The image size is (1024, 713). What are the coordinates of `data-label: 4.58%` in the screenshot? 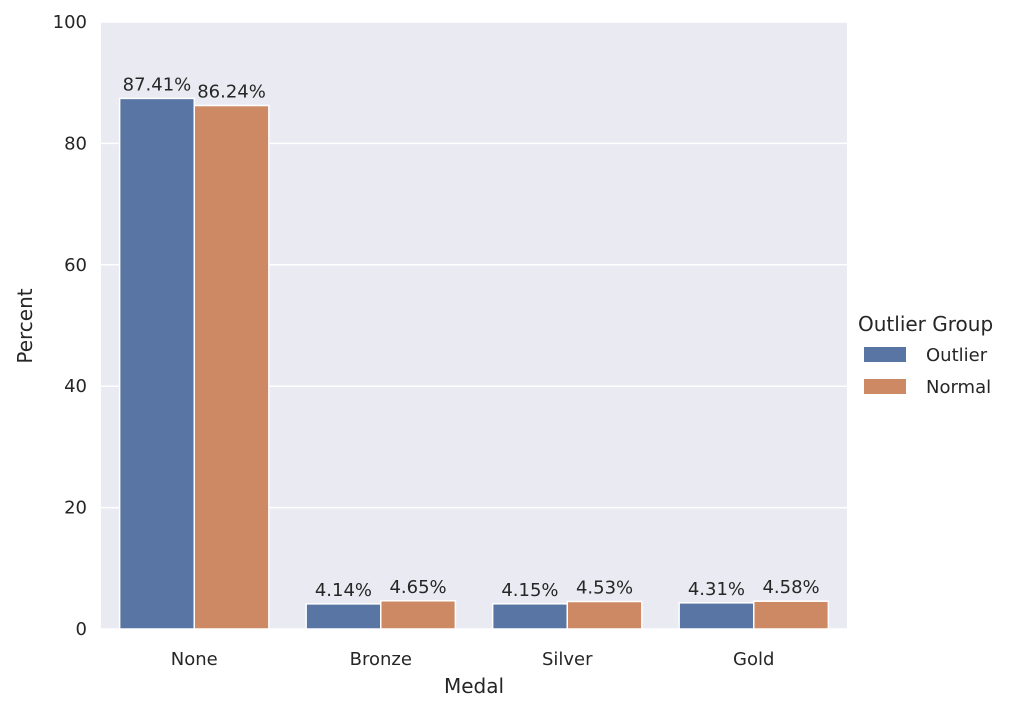 It's located at (790, 587).